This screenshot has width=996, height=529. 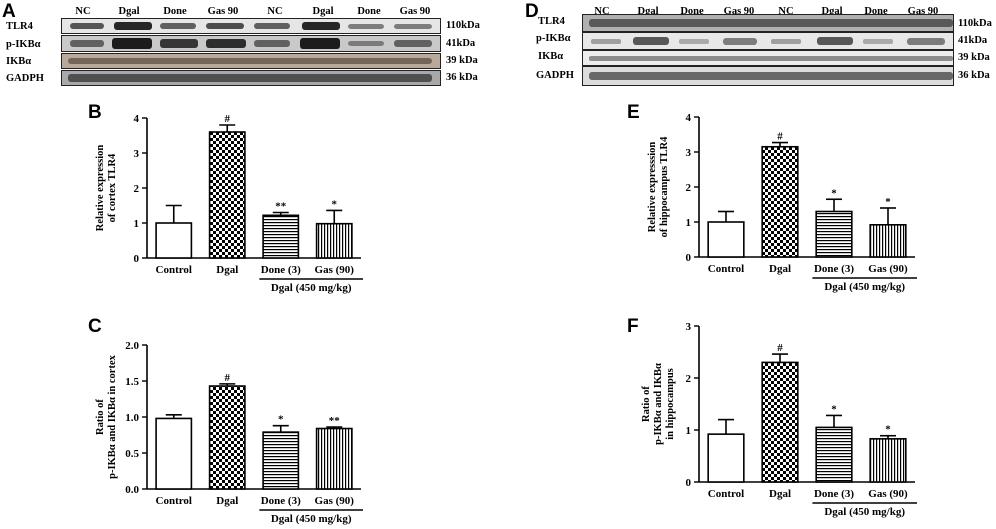 I want to click on y-axis-label: p-IKBα and IKBα in cortex, so click(x=112, y=416).